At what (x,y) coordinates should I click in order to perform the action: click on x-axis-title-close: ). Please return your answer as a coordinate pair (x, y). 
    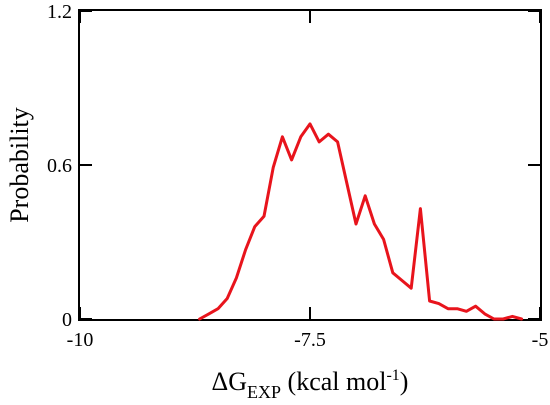
    Looking at the image, I should click on (404, 381).